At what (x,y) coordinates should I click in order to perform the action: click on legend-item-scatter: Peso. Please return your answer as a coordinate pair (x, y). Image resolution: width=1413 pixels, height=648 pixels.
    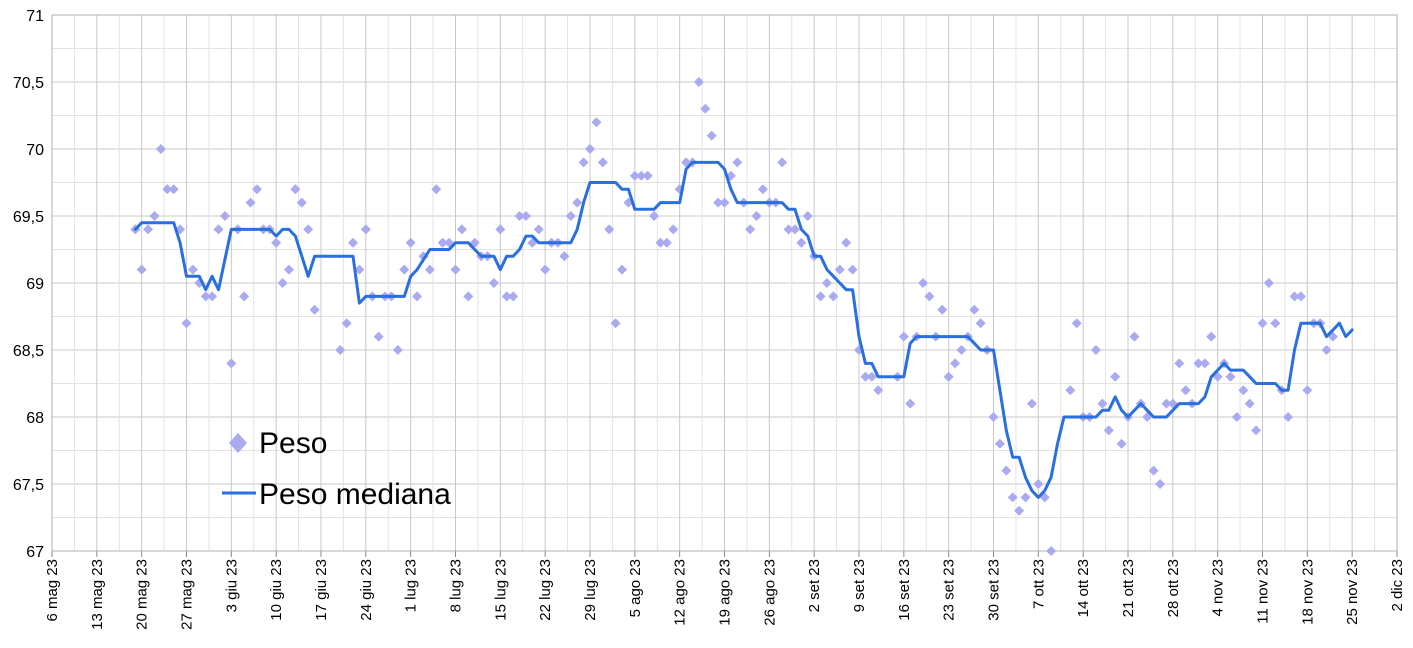
    Looking at the image, I should click on (278, 443).